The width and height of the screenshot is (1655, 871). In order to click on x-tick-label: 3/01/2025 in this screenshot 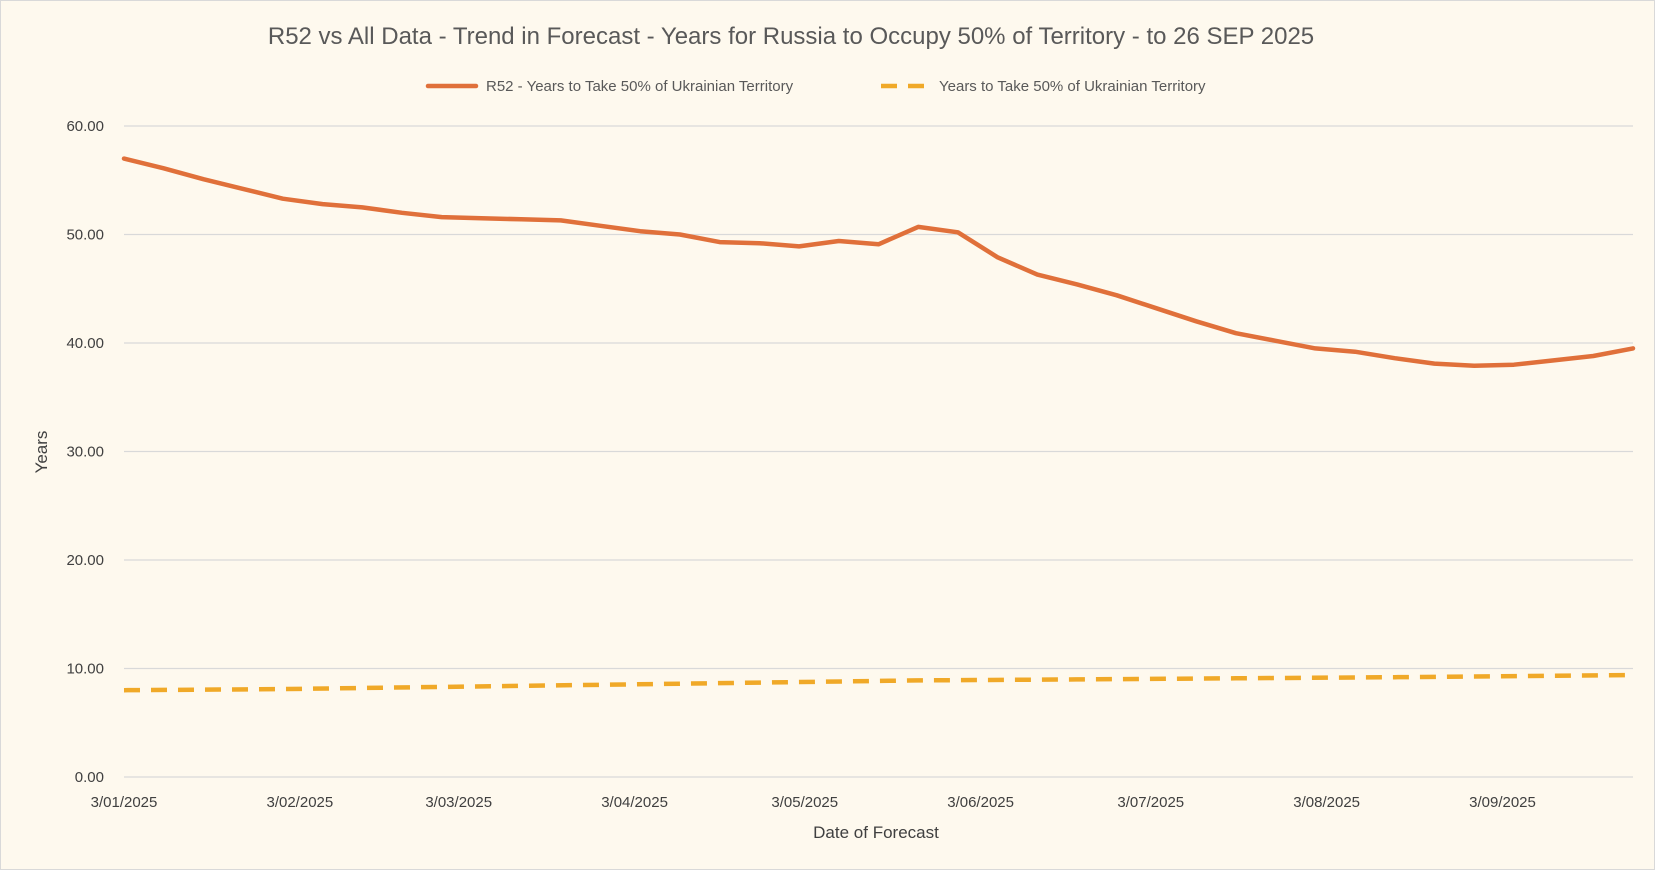, I will do `click(124, 802)`.